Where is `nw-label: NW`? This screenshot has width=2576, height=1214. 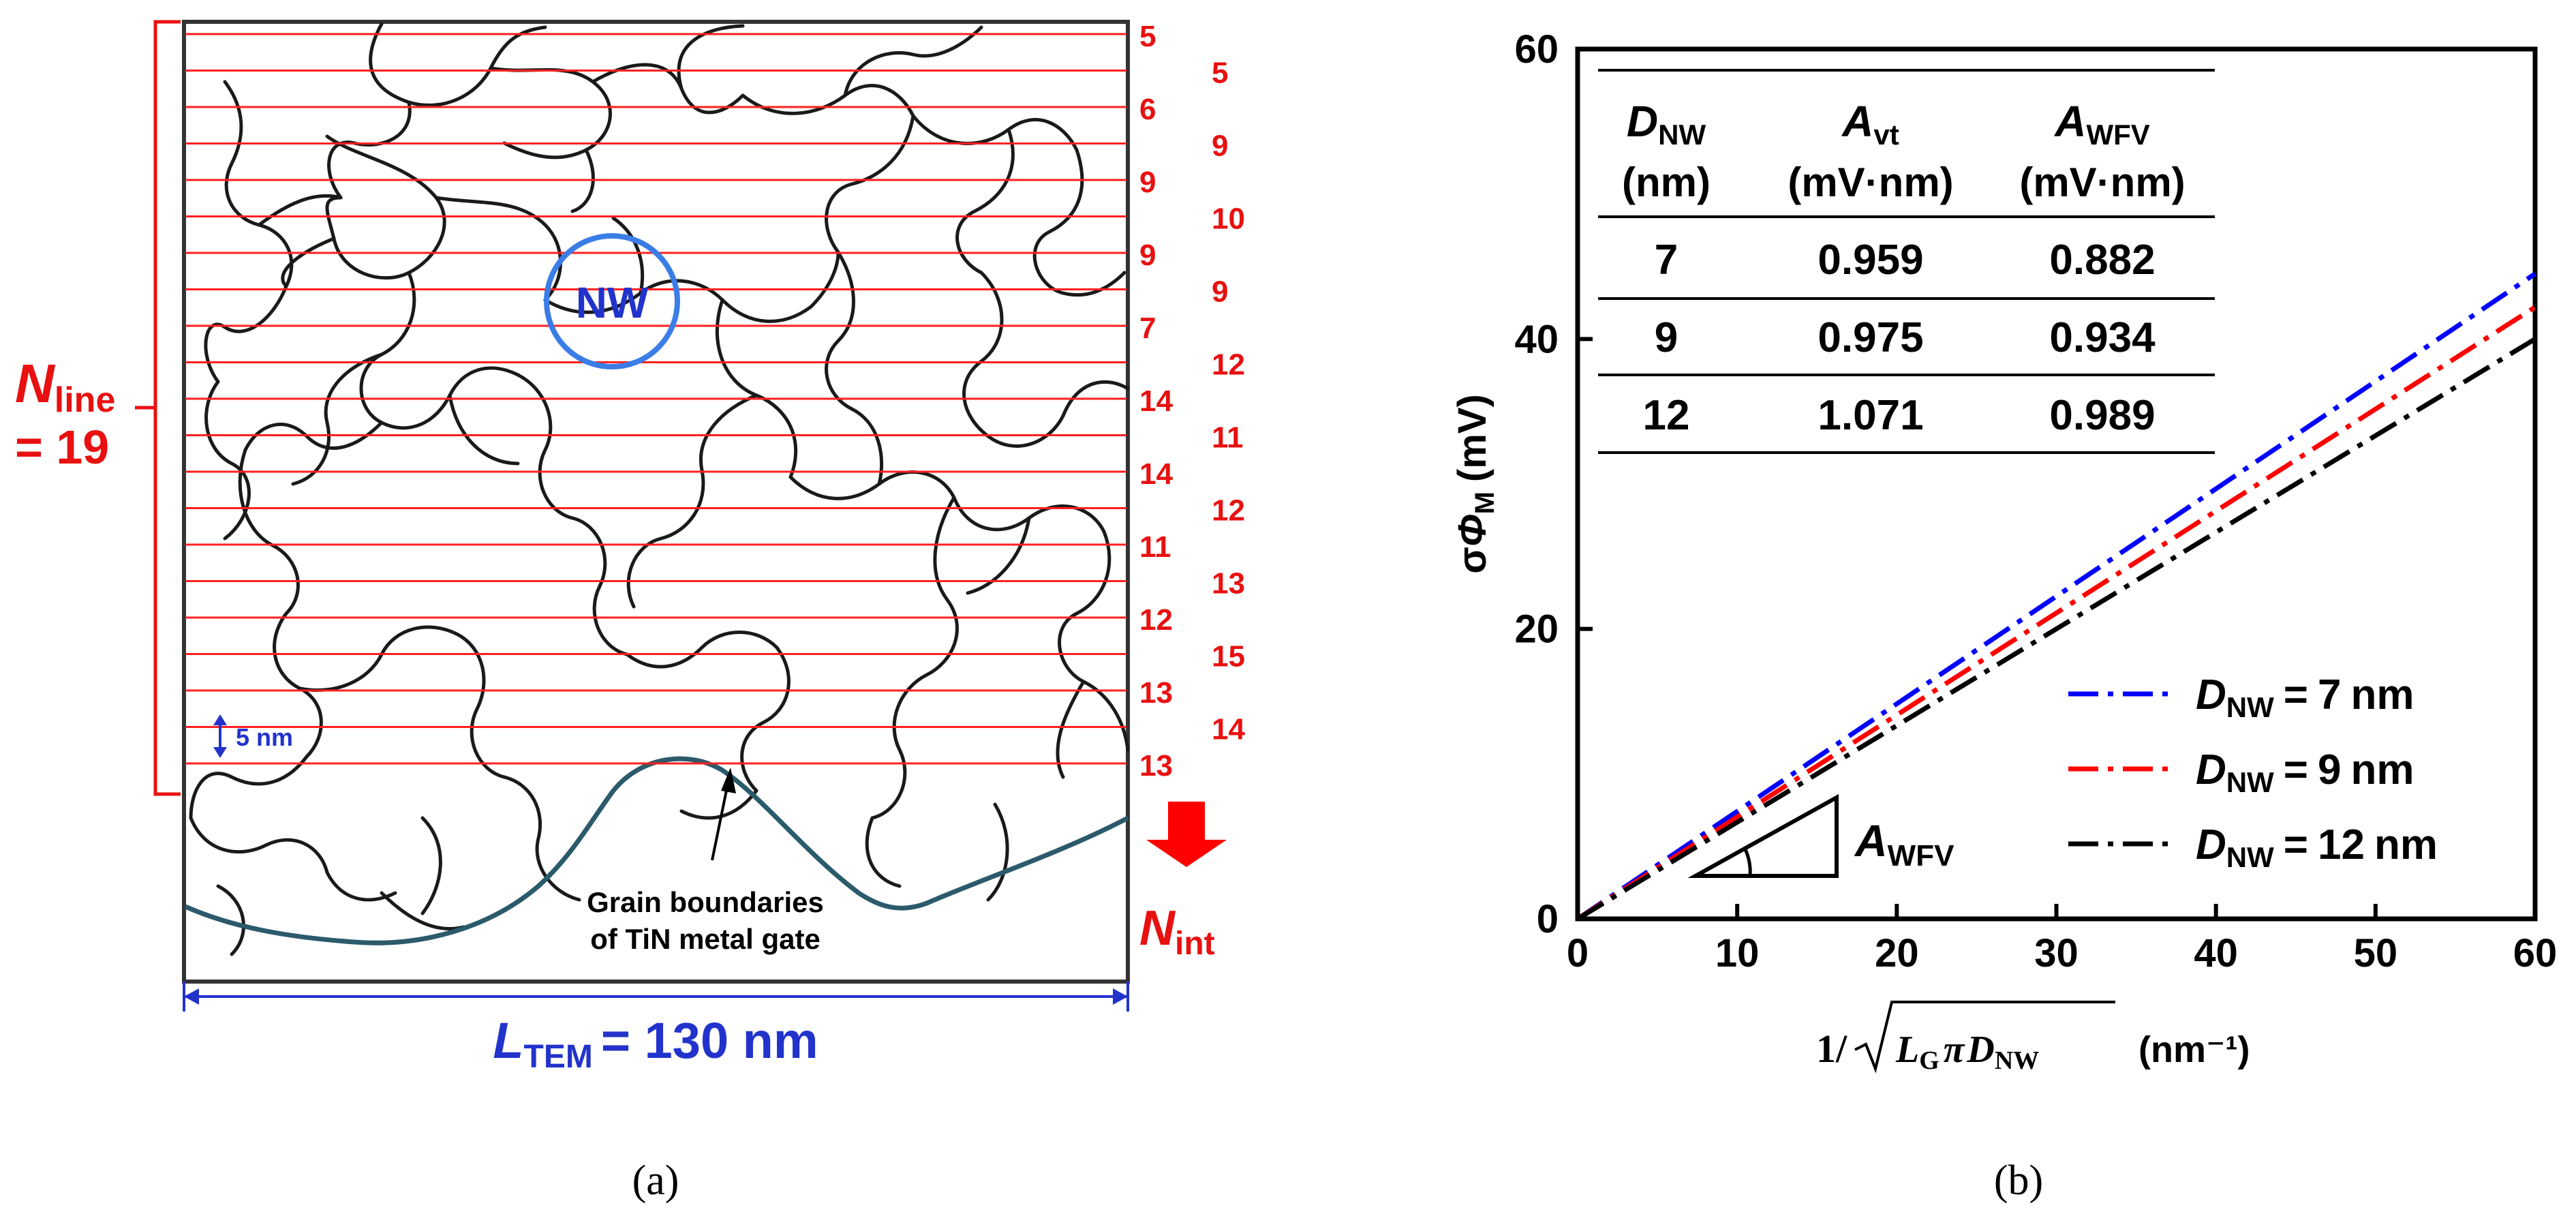 nw-label: NW is located at coordinates (612, 302).